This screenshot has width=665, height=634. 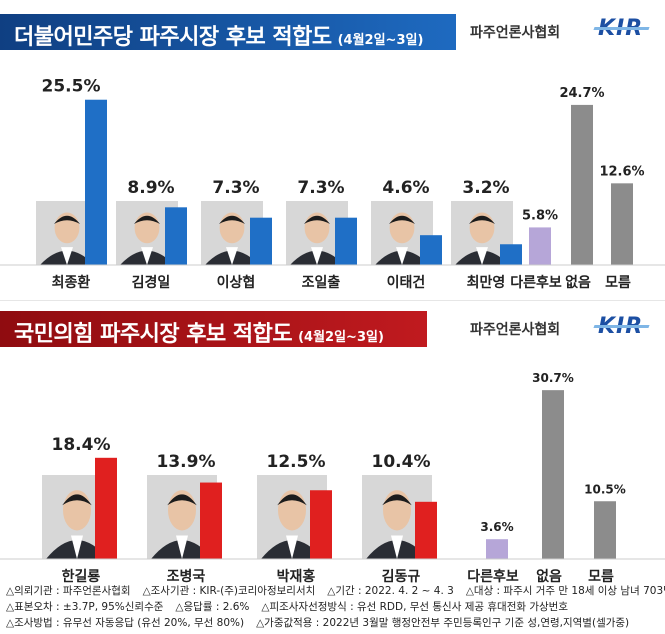 What do you see at coordinates (621, 171) in the screenshot?
I see `value-label: 12.6%` at bounding box center [621, 171].